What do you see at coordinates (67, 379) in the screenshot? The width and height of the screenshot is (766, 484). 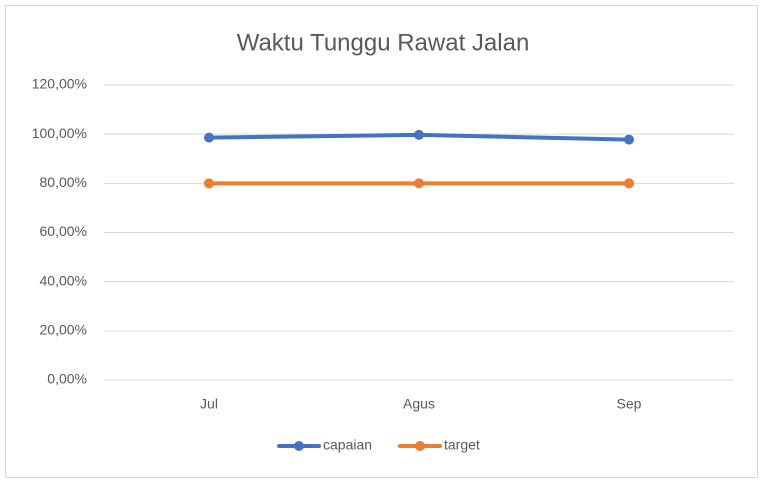 I see `y-tick-label: 0,00%` at bounding box center [67, 379].